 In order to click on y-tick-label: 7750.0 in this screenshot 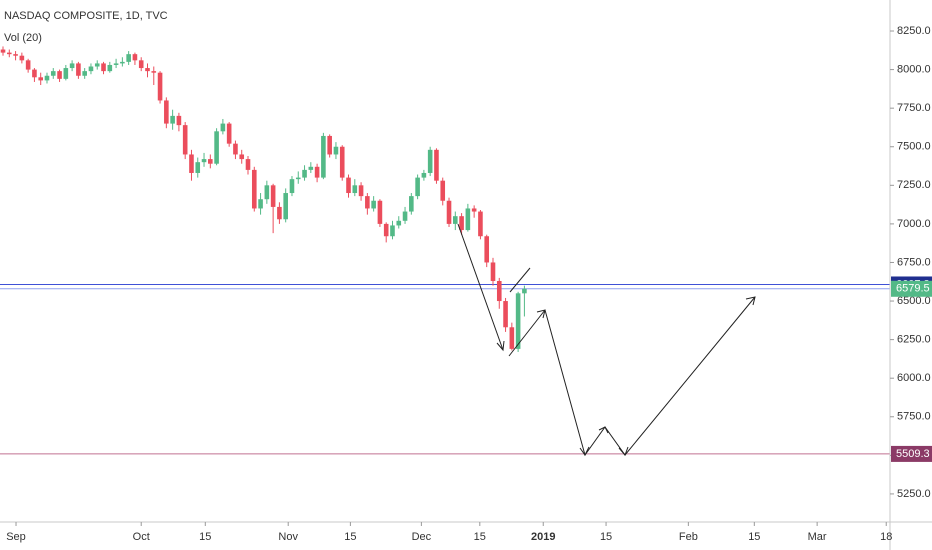, I will do `click(914, 108)`.